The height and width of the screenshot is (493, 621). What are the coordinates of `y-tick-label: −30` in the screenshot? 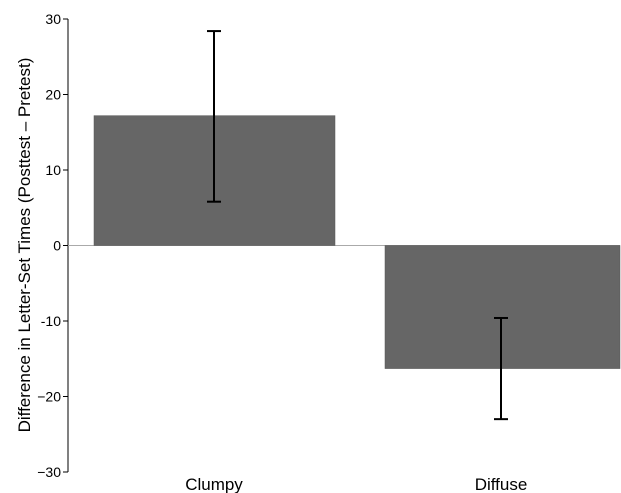 It's located at (49, 472).